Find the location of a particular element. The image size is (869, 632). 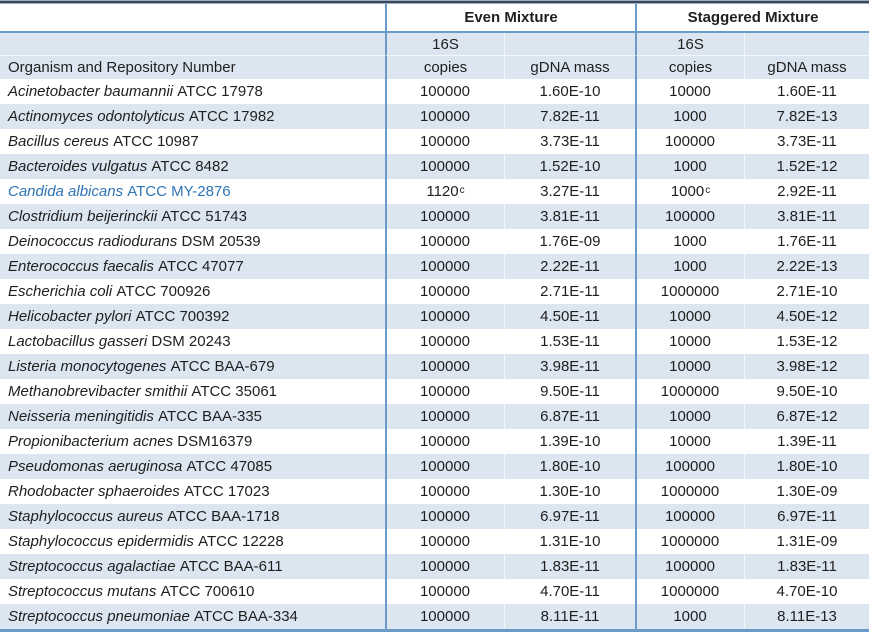

organism-name: Listeria monocytogenes is located at coordinates (87, 366).